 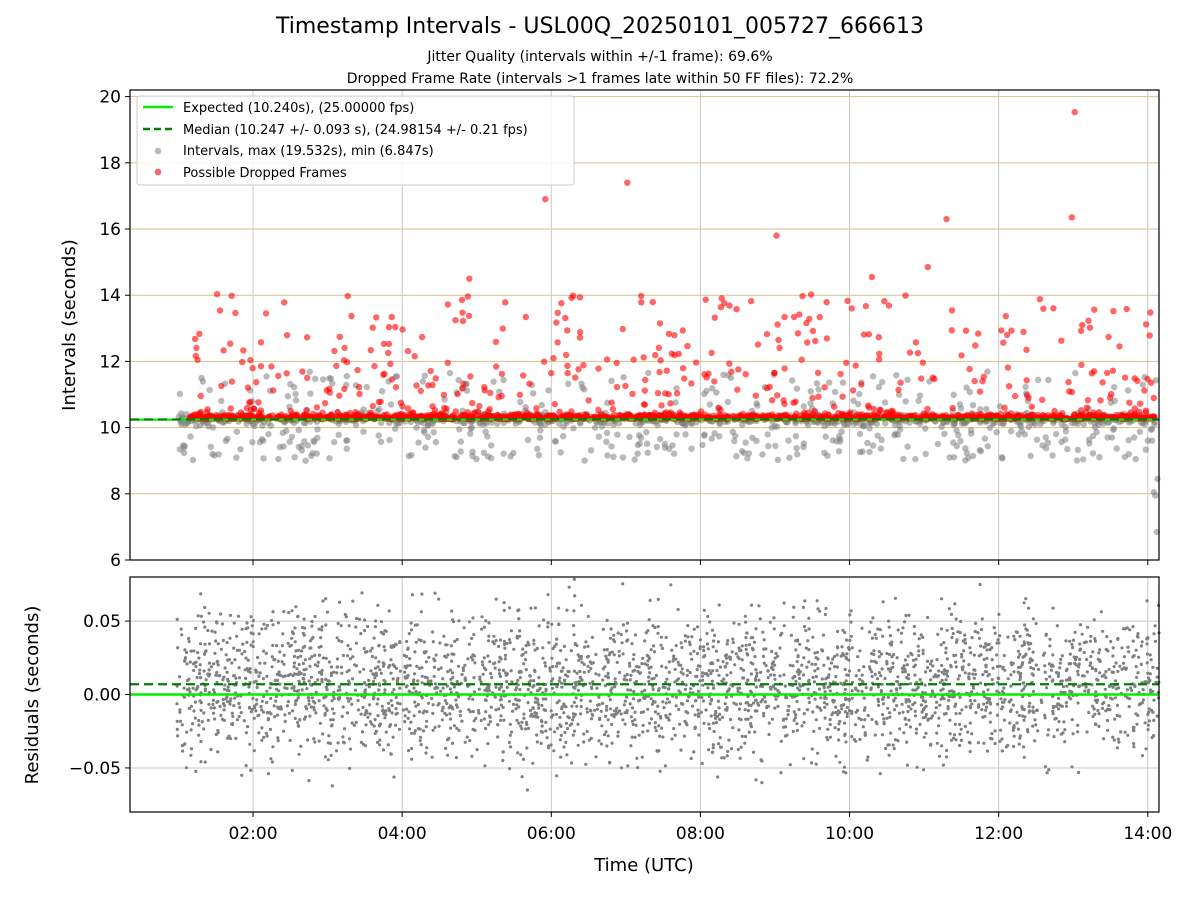 What do you see at coordinates (110, 296) in the screenshot?
I see `y-tick-label: 14` at bounding box center [110, 296].